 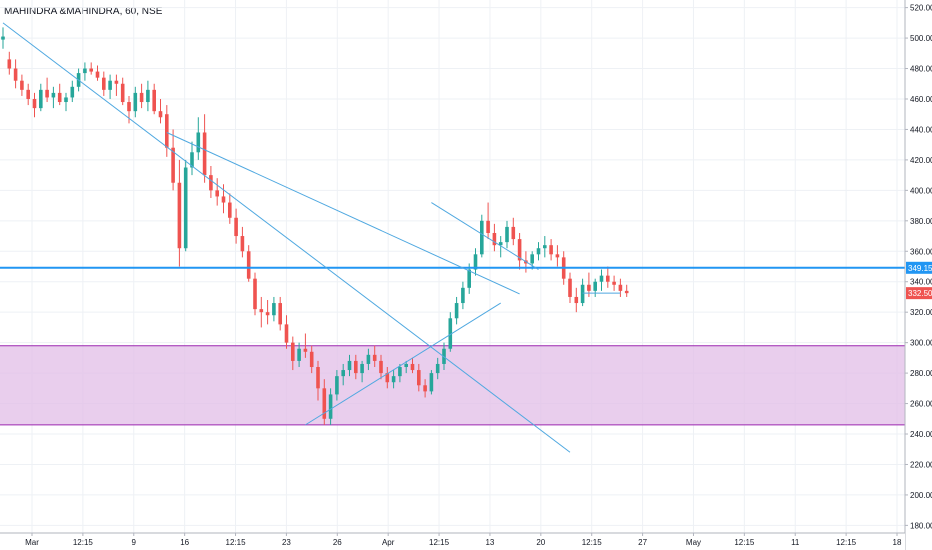 What do you see at coordinates (286, 542) in the screenshot?
I see `x-tick-label: 23` at bounding box center [286, 542].